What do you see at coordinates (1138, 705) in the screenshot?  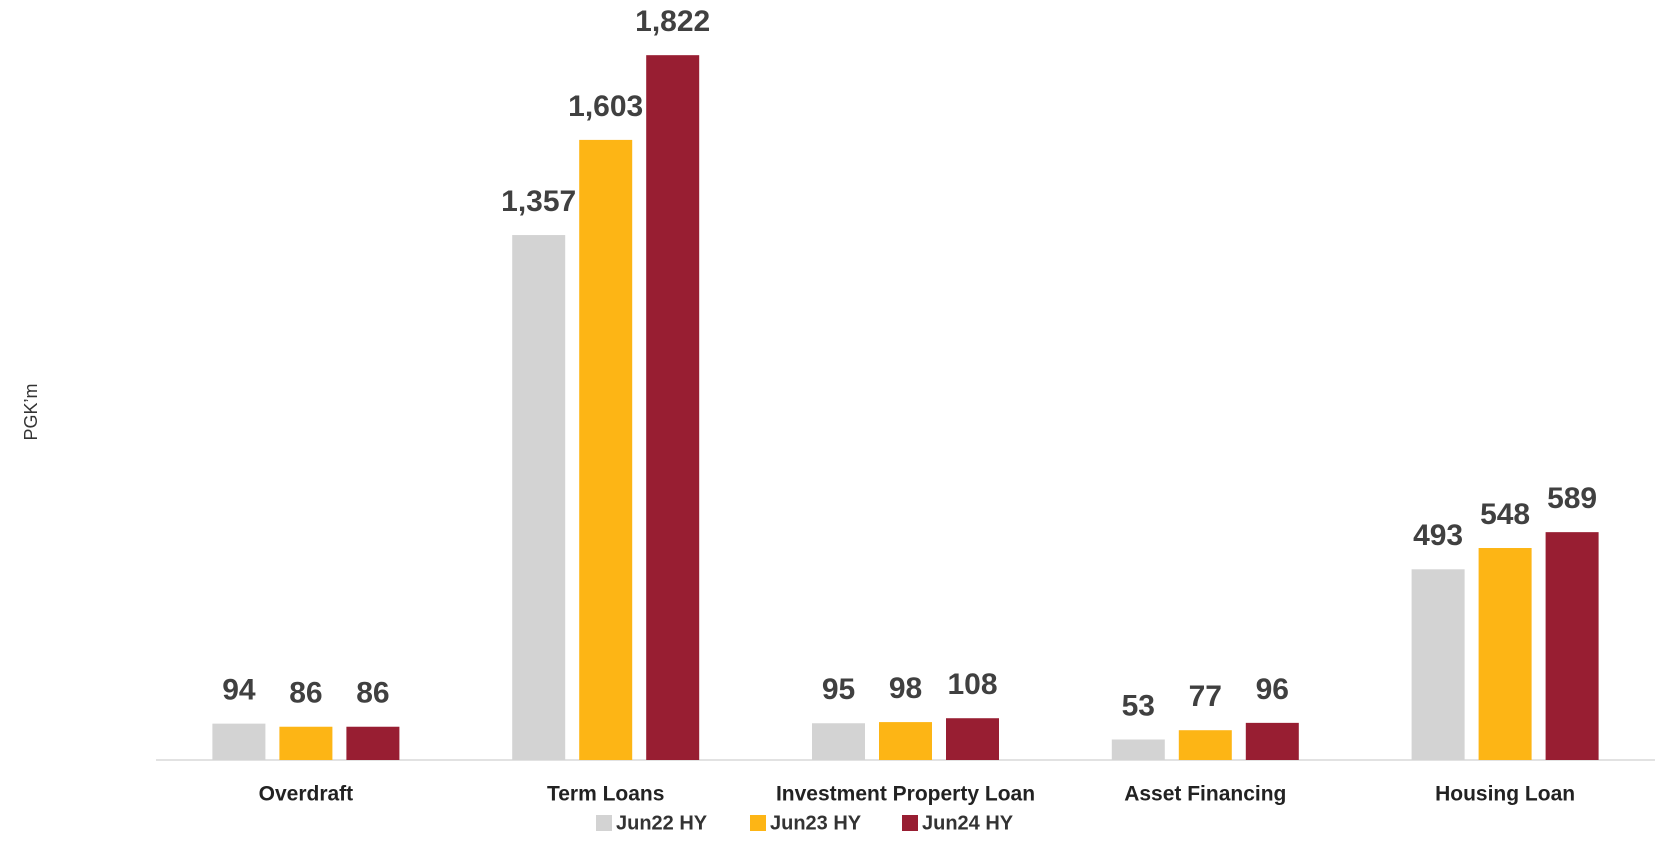 I see `data-label: 53` at bounding box center [1138, 705].